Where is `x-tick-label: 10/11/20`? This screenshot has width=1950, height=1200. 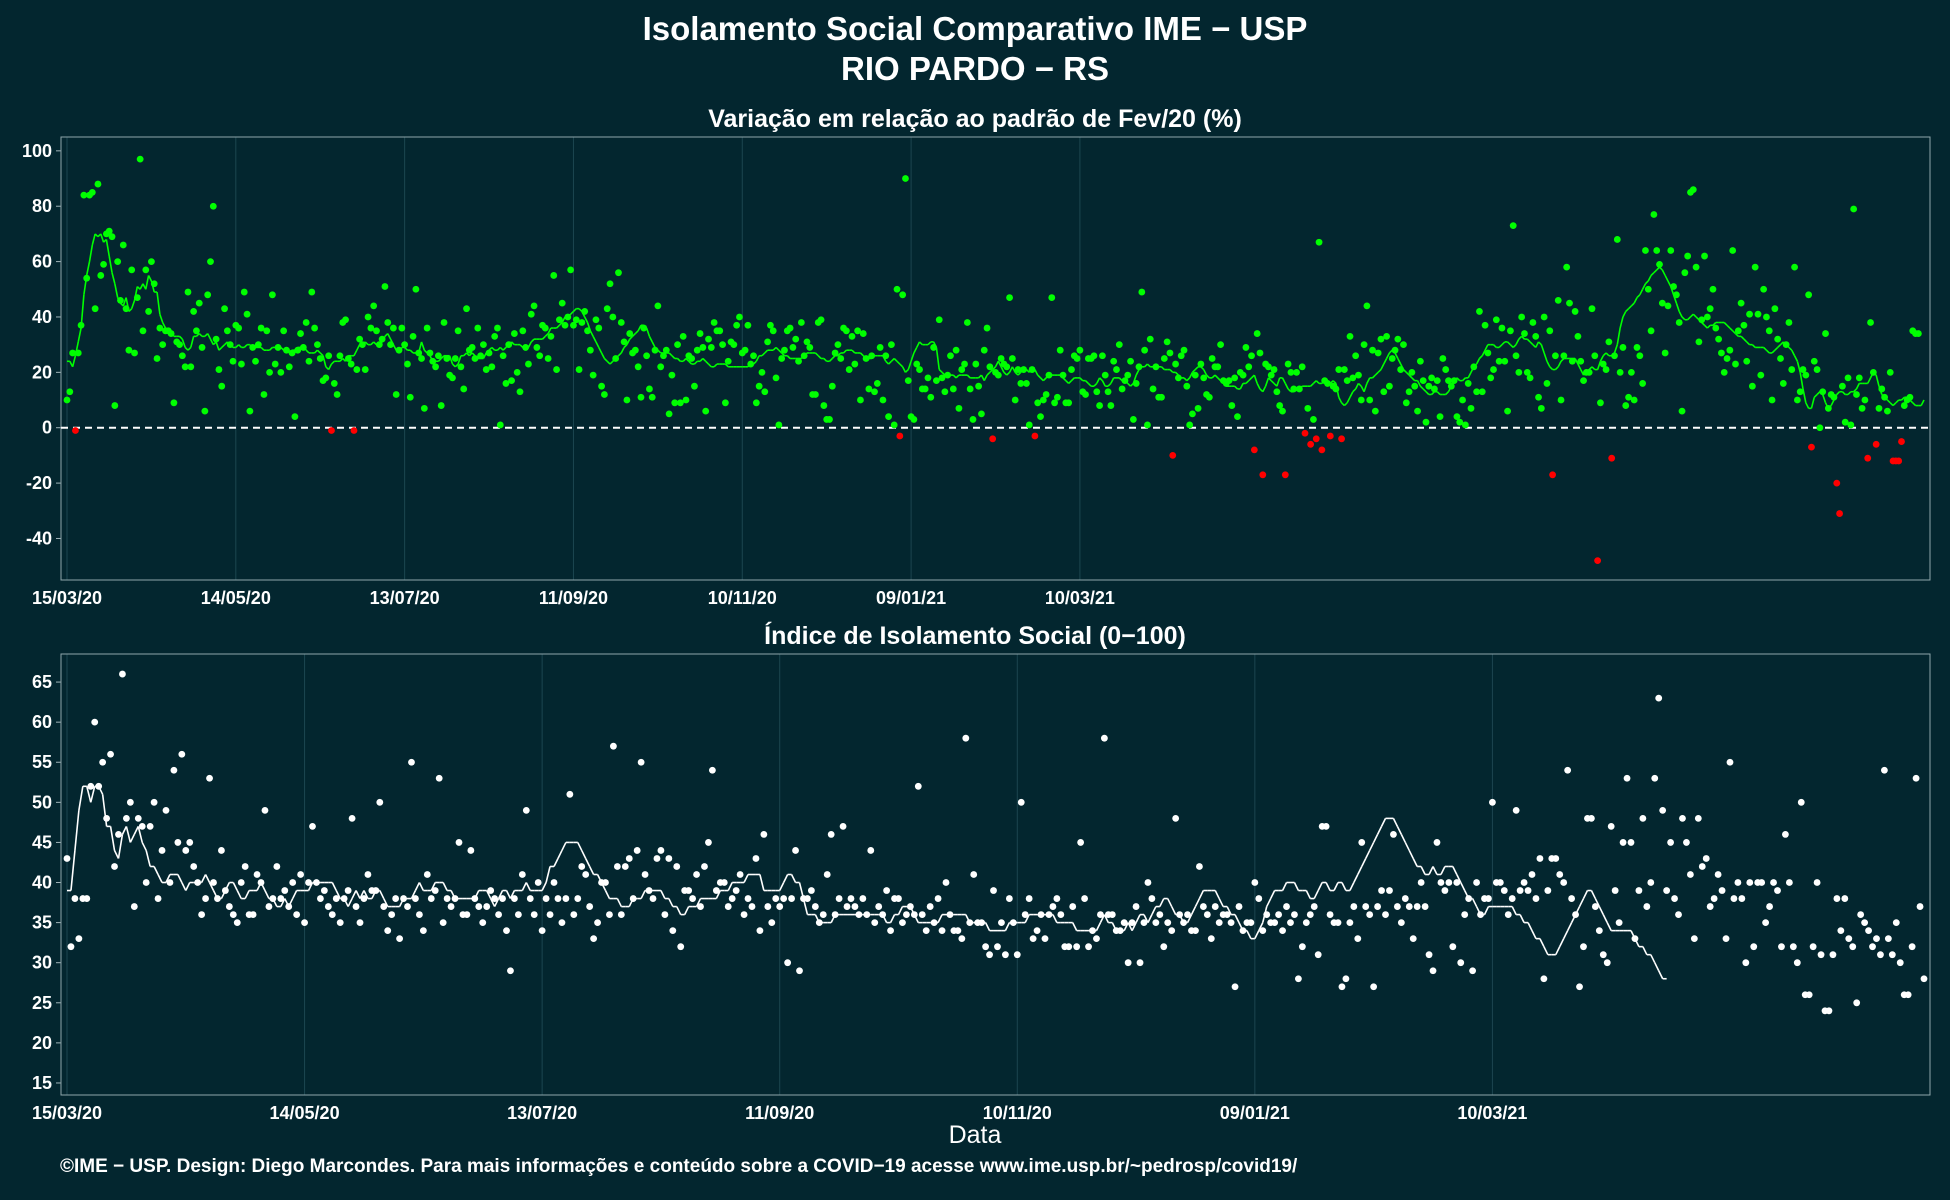
x-tick-label: 10/11/20 is located at coordinates (1017, 1112).